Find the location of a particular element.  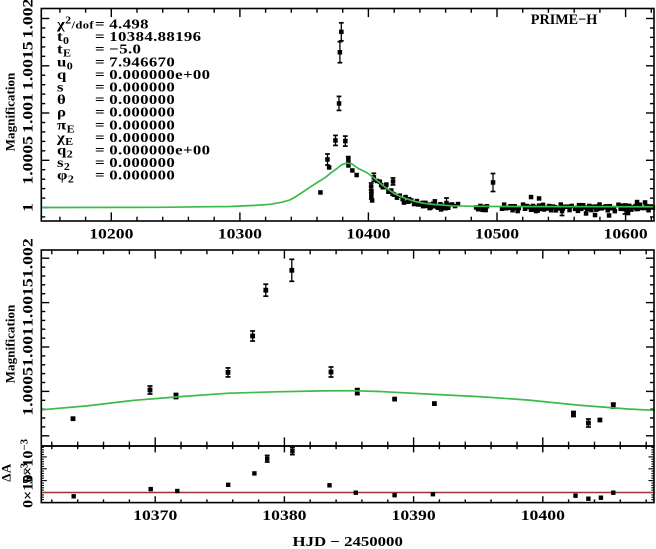

svg-text: 10384.88196 is located at coordinates (155, 36).